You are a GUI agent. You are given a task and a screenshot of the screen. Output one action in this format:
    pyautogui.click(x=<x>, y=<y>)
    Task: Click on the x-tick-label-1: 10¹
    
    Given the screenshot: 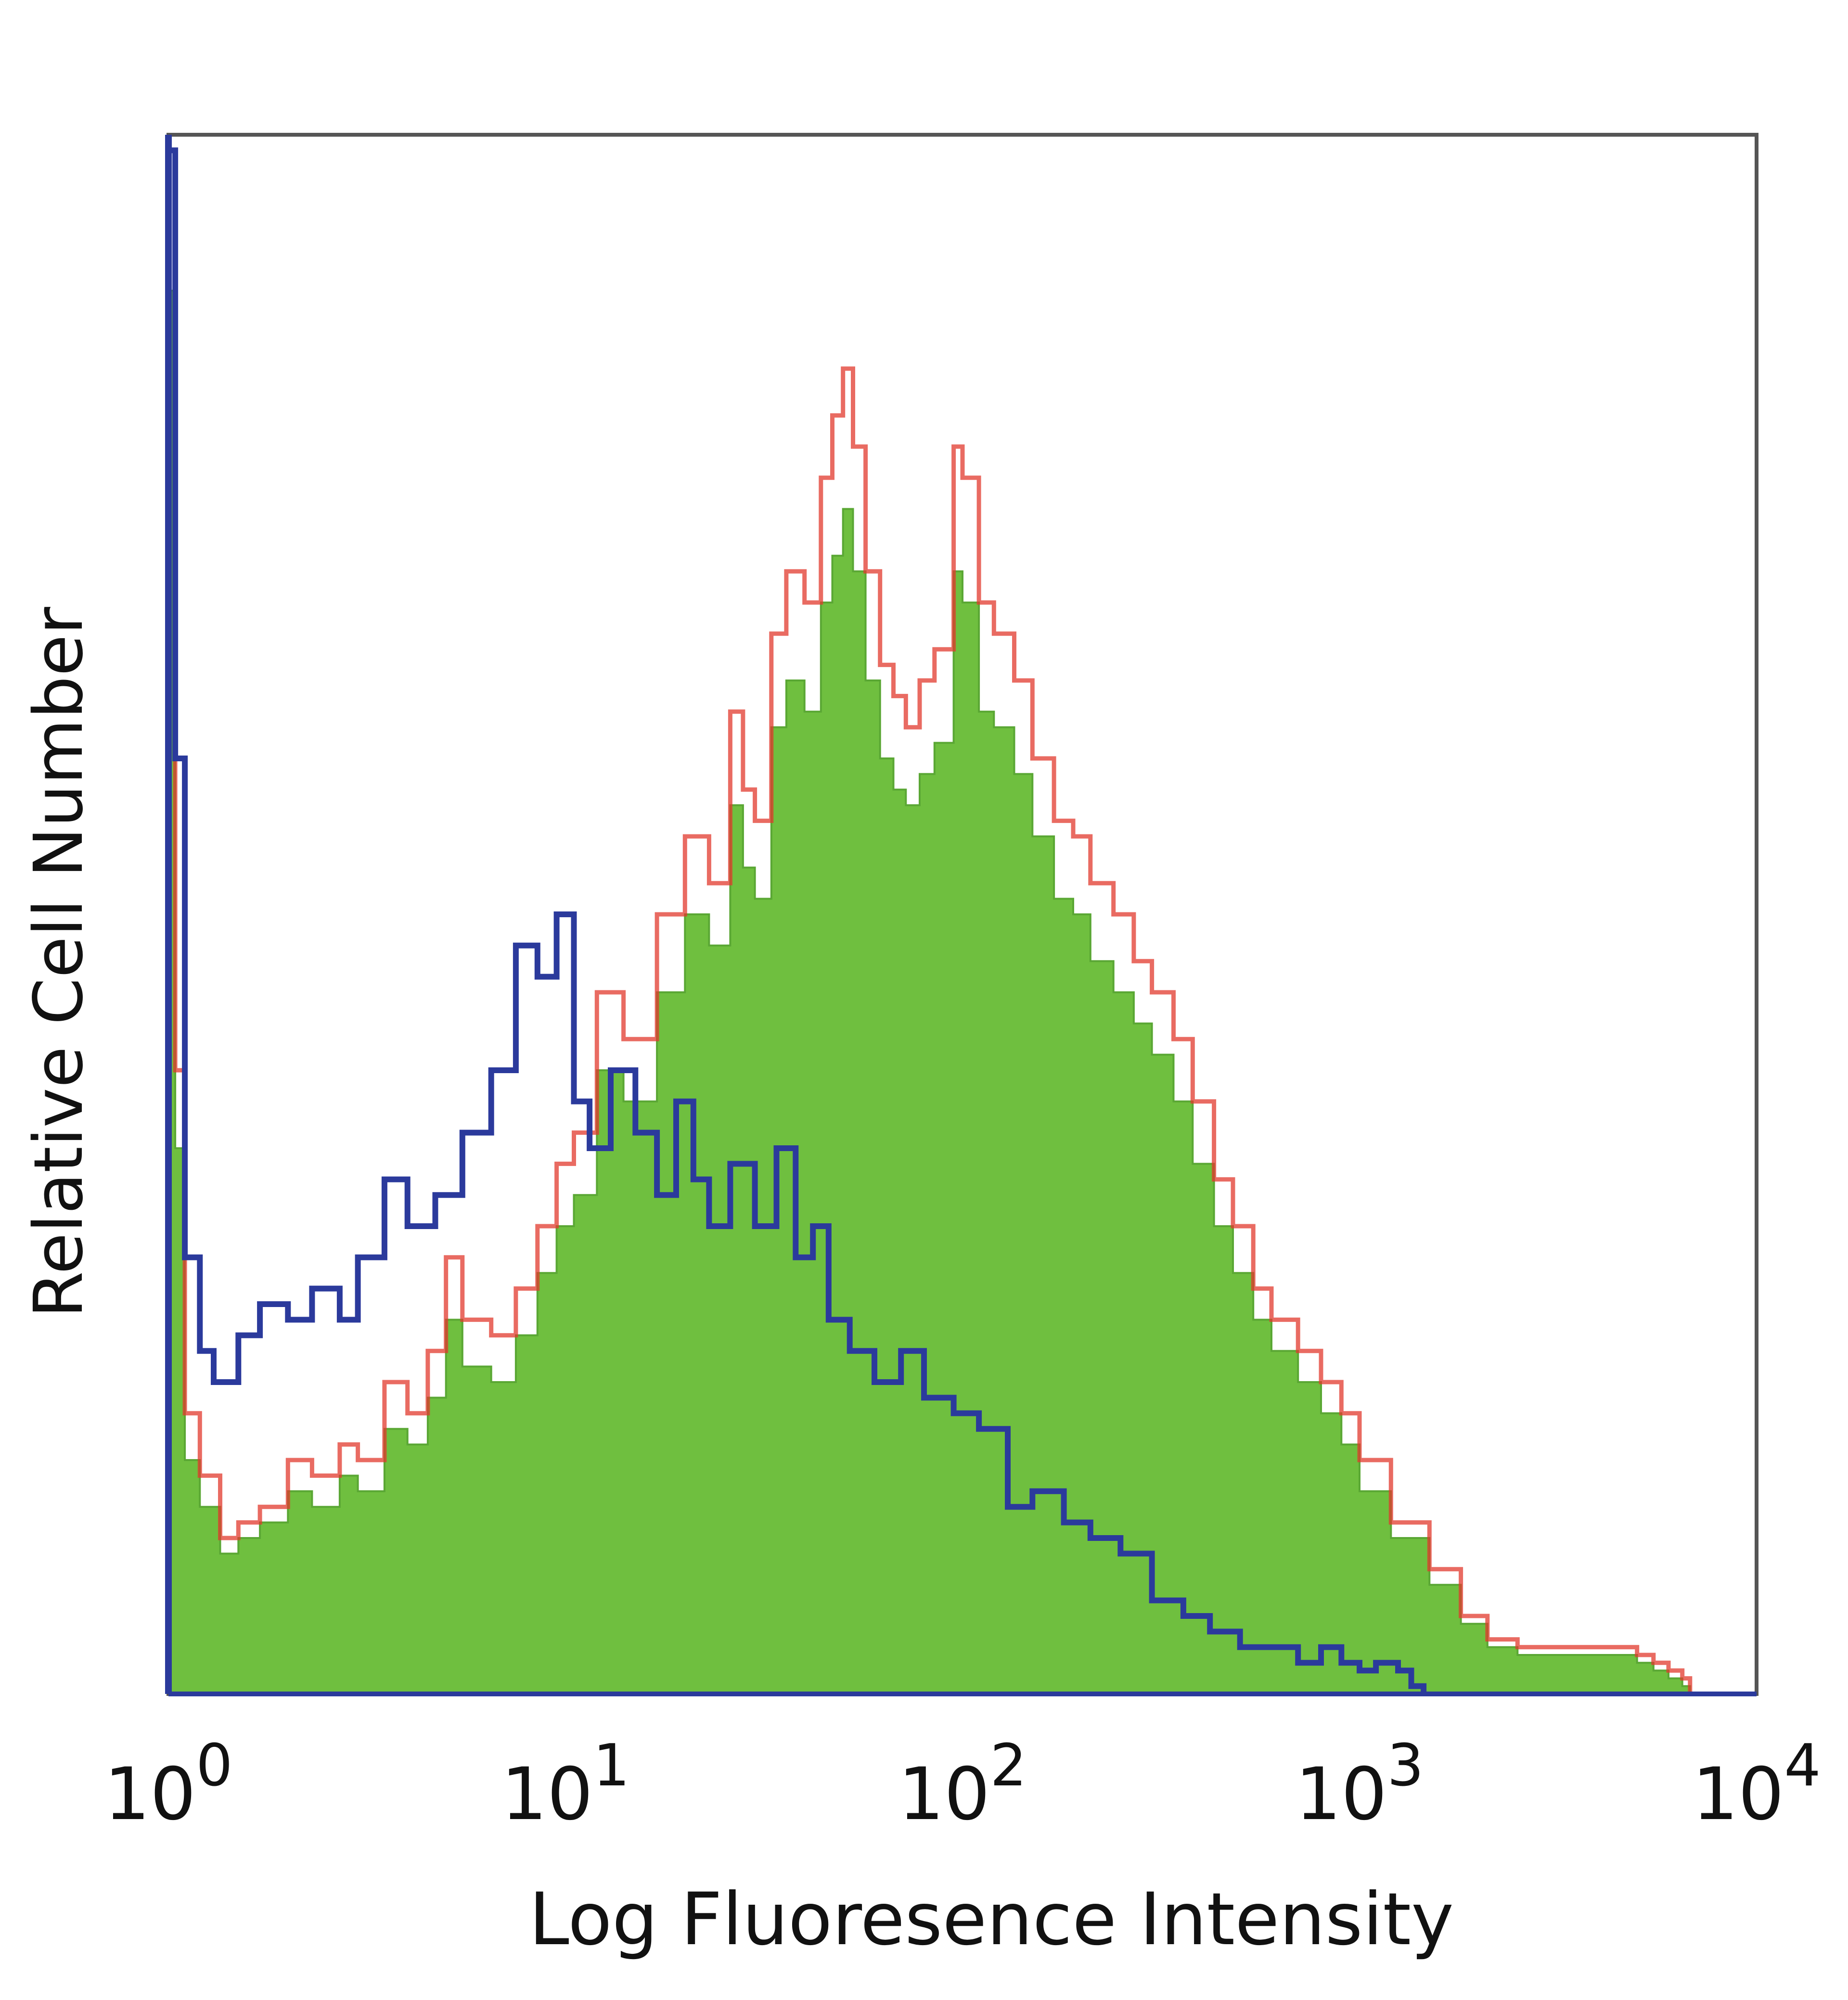 What is the action you would take?
    pyautogui.click(x=565, y=1784)
    